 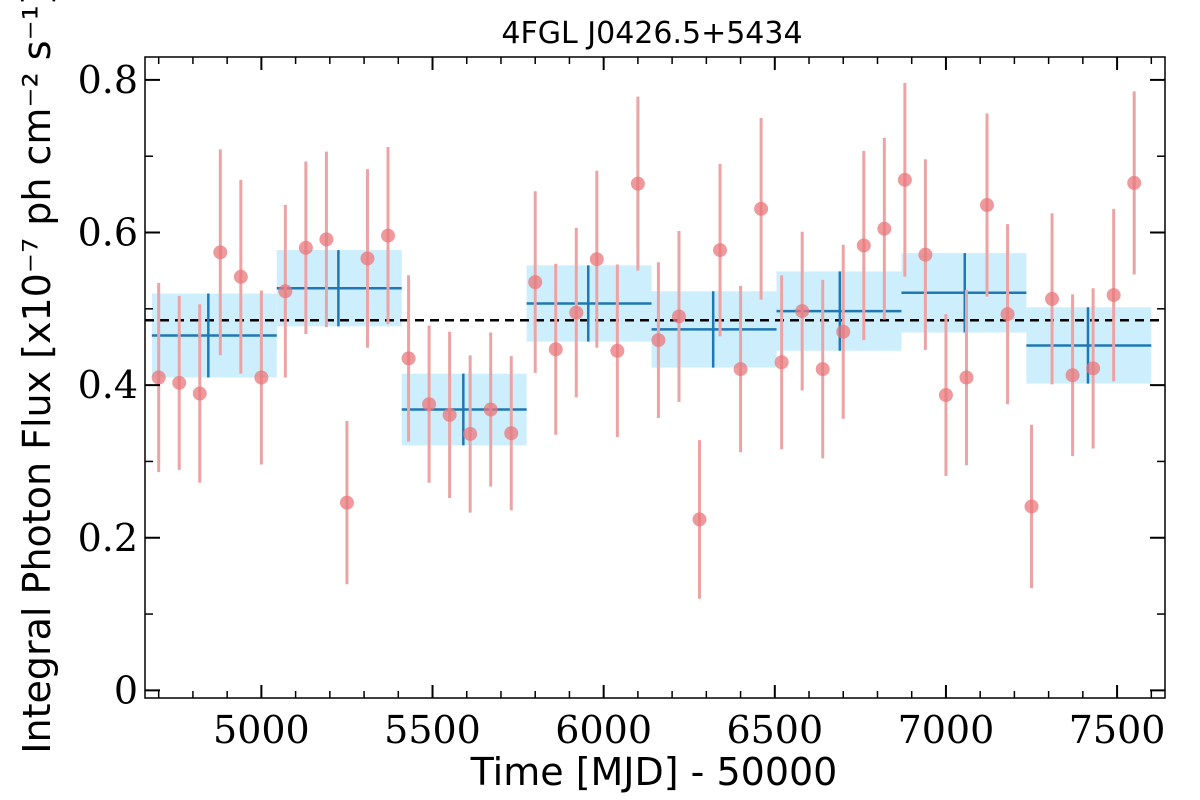 I want to click on y-axis-title: Integral Photon Flux [x10⁻⁷ ph cm⁻² s⁻¹], so click(x=37, y=377).